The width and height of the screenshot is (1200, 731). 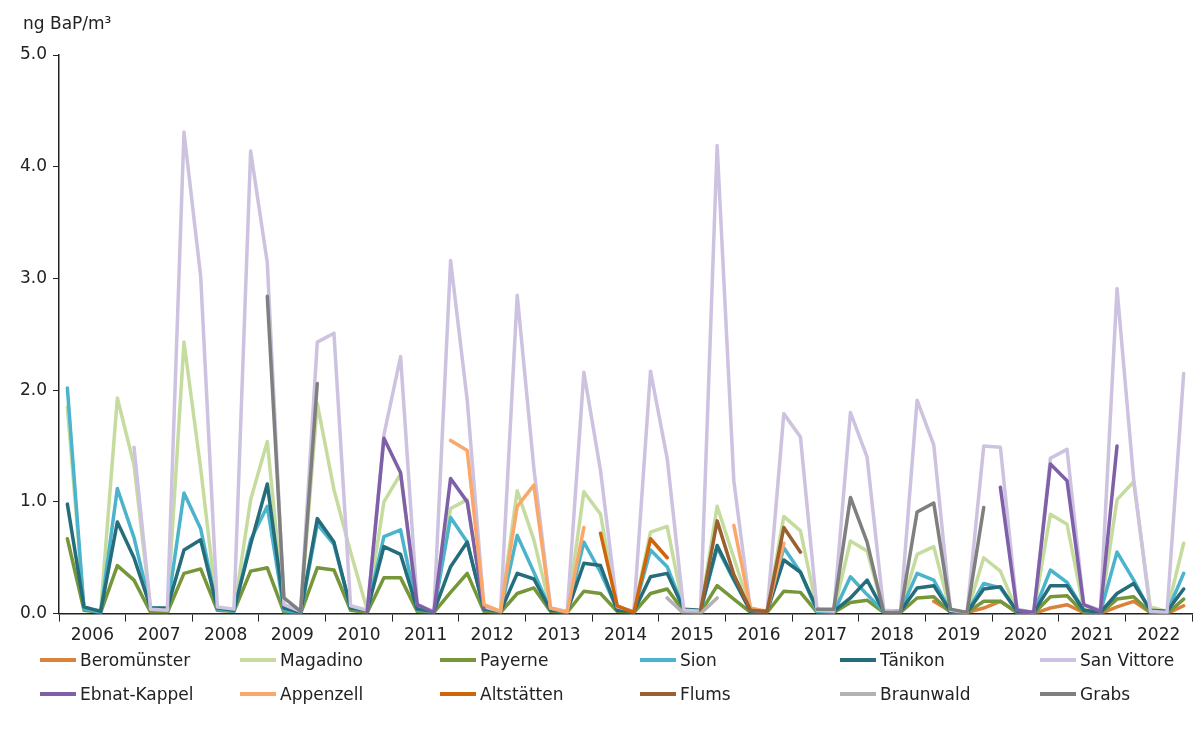 I want to click on y-tick-label: 5.0, so click(x=33, y=53).